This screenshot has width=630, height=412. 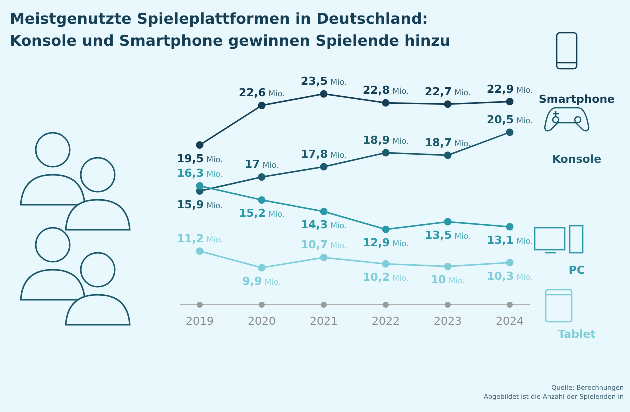 I want to click on text: Tablet, so click(x=577, y=334).